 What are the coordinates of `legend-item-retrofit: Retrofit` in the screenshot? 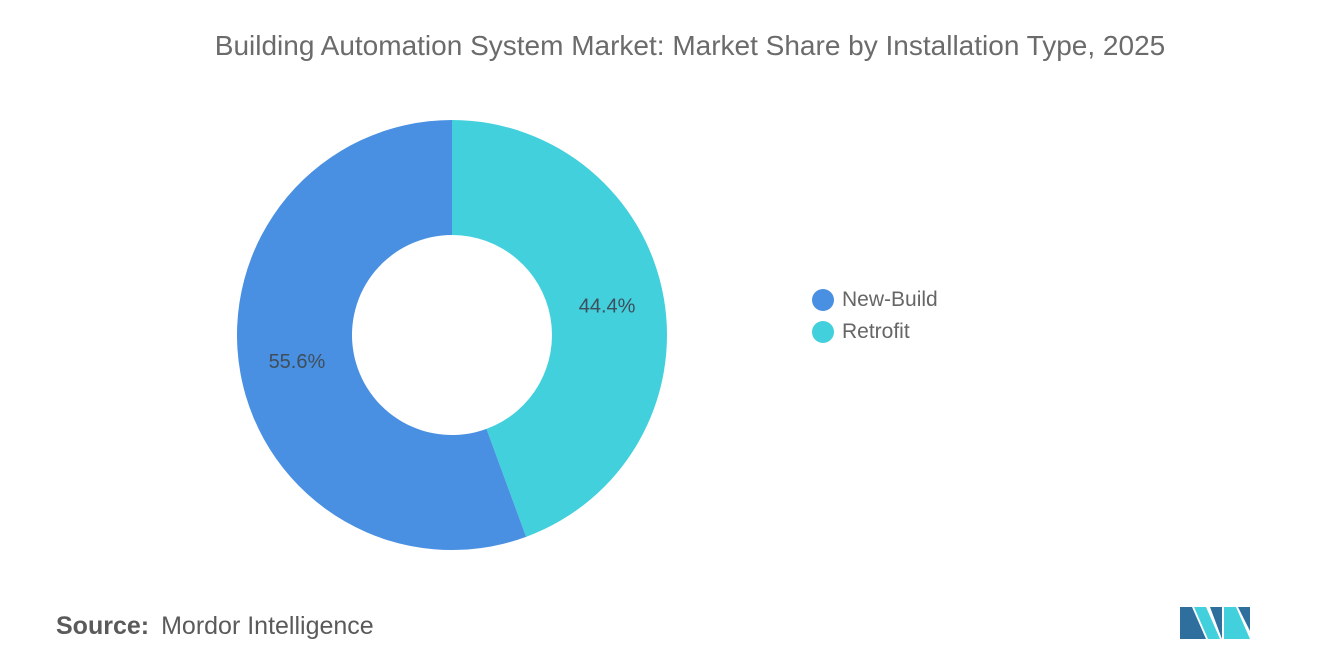 It's located at (875, 332).